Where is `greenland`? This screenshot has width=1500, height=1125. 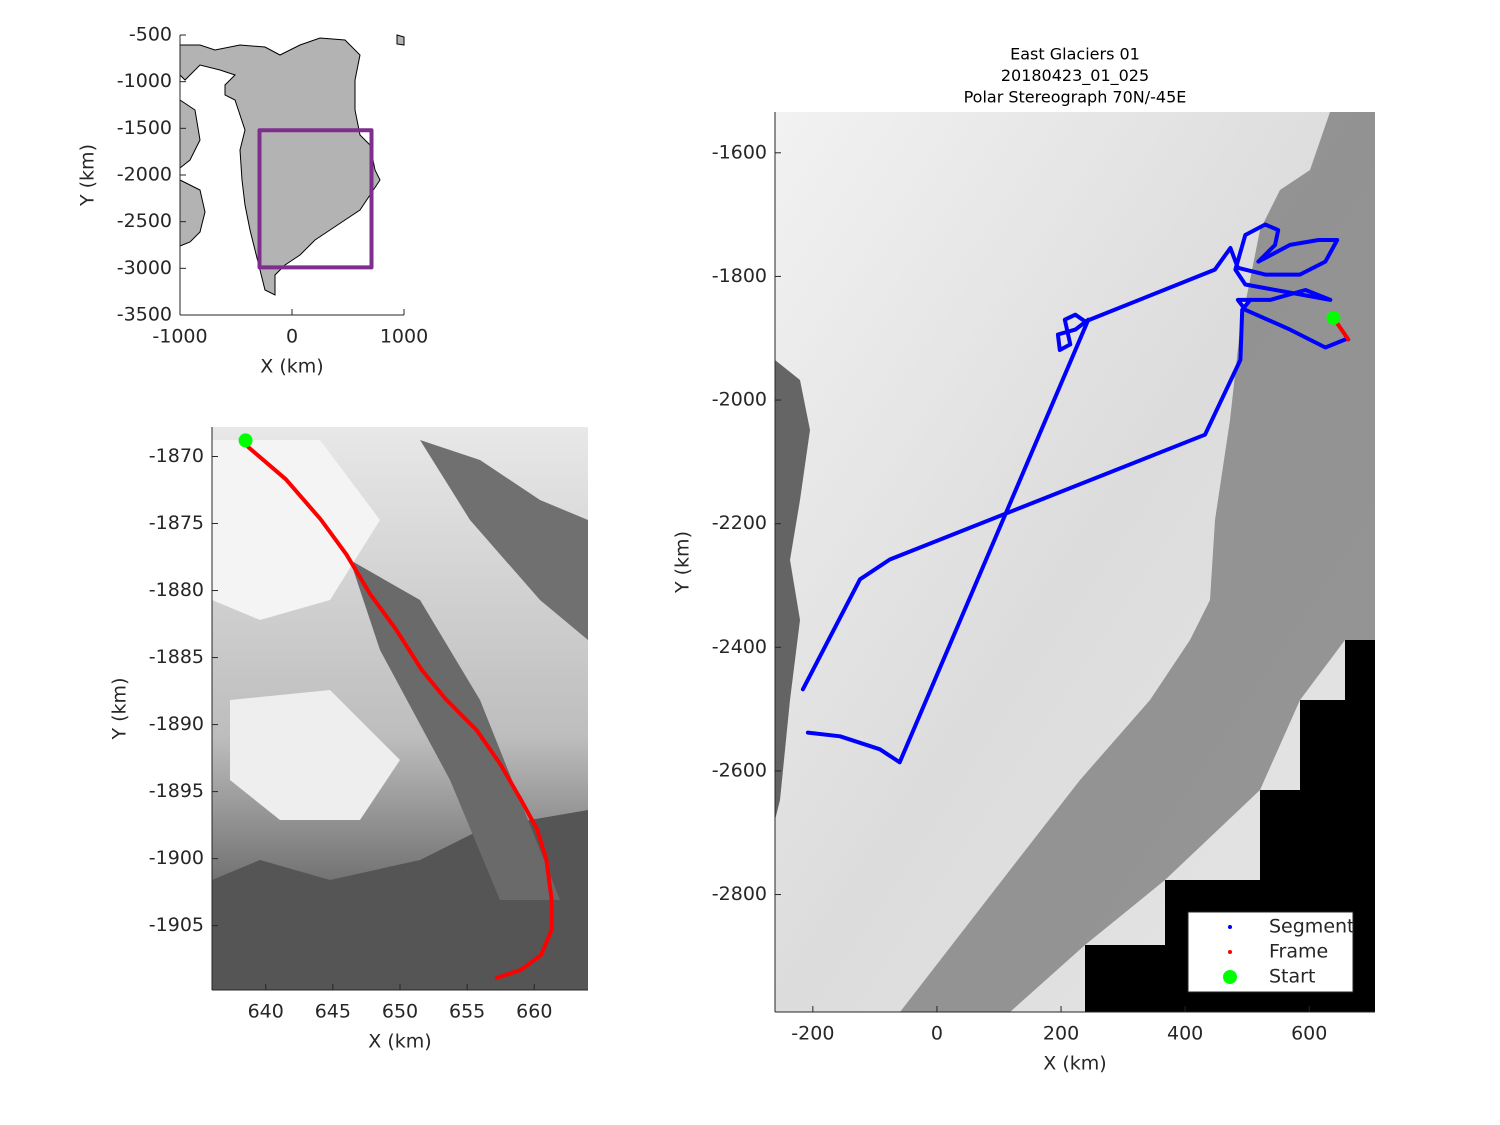
greenland is located at coordinates (280, 166).